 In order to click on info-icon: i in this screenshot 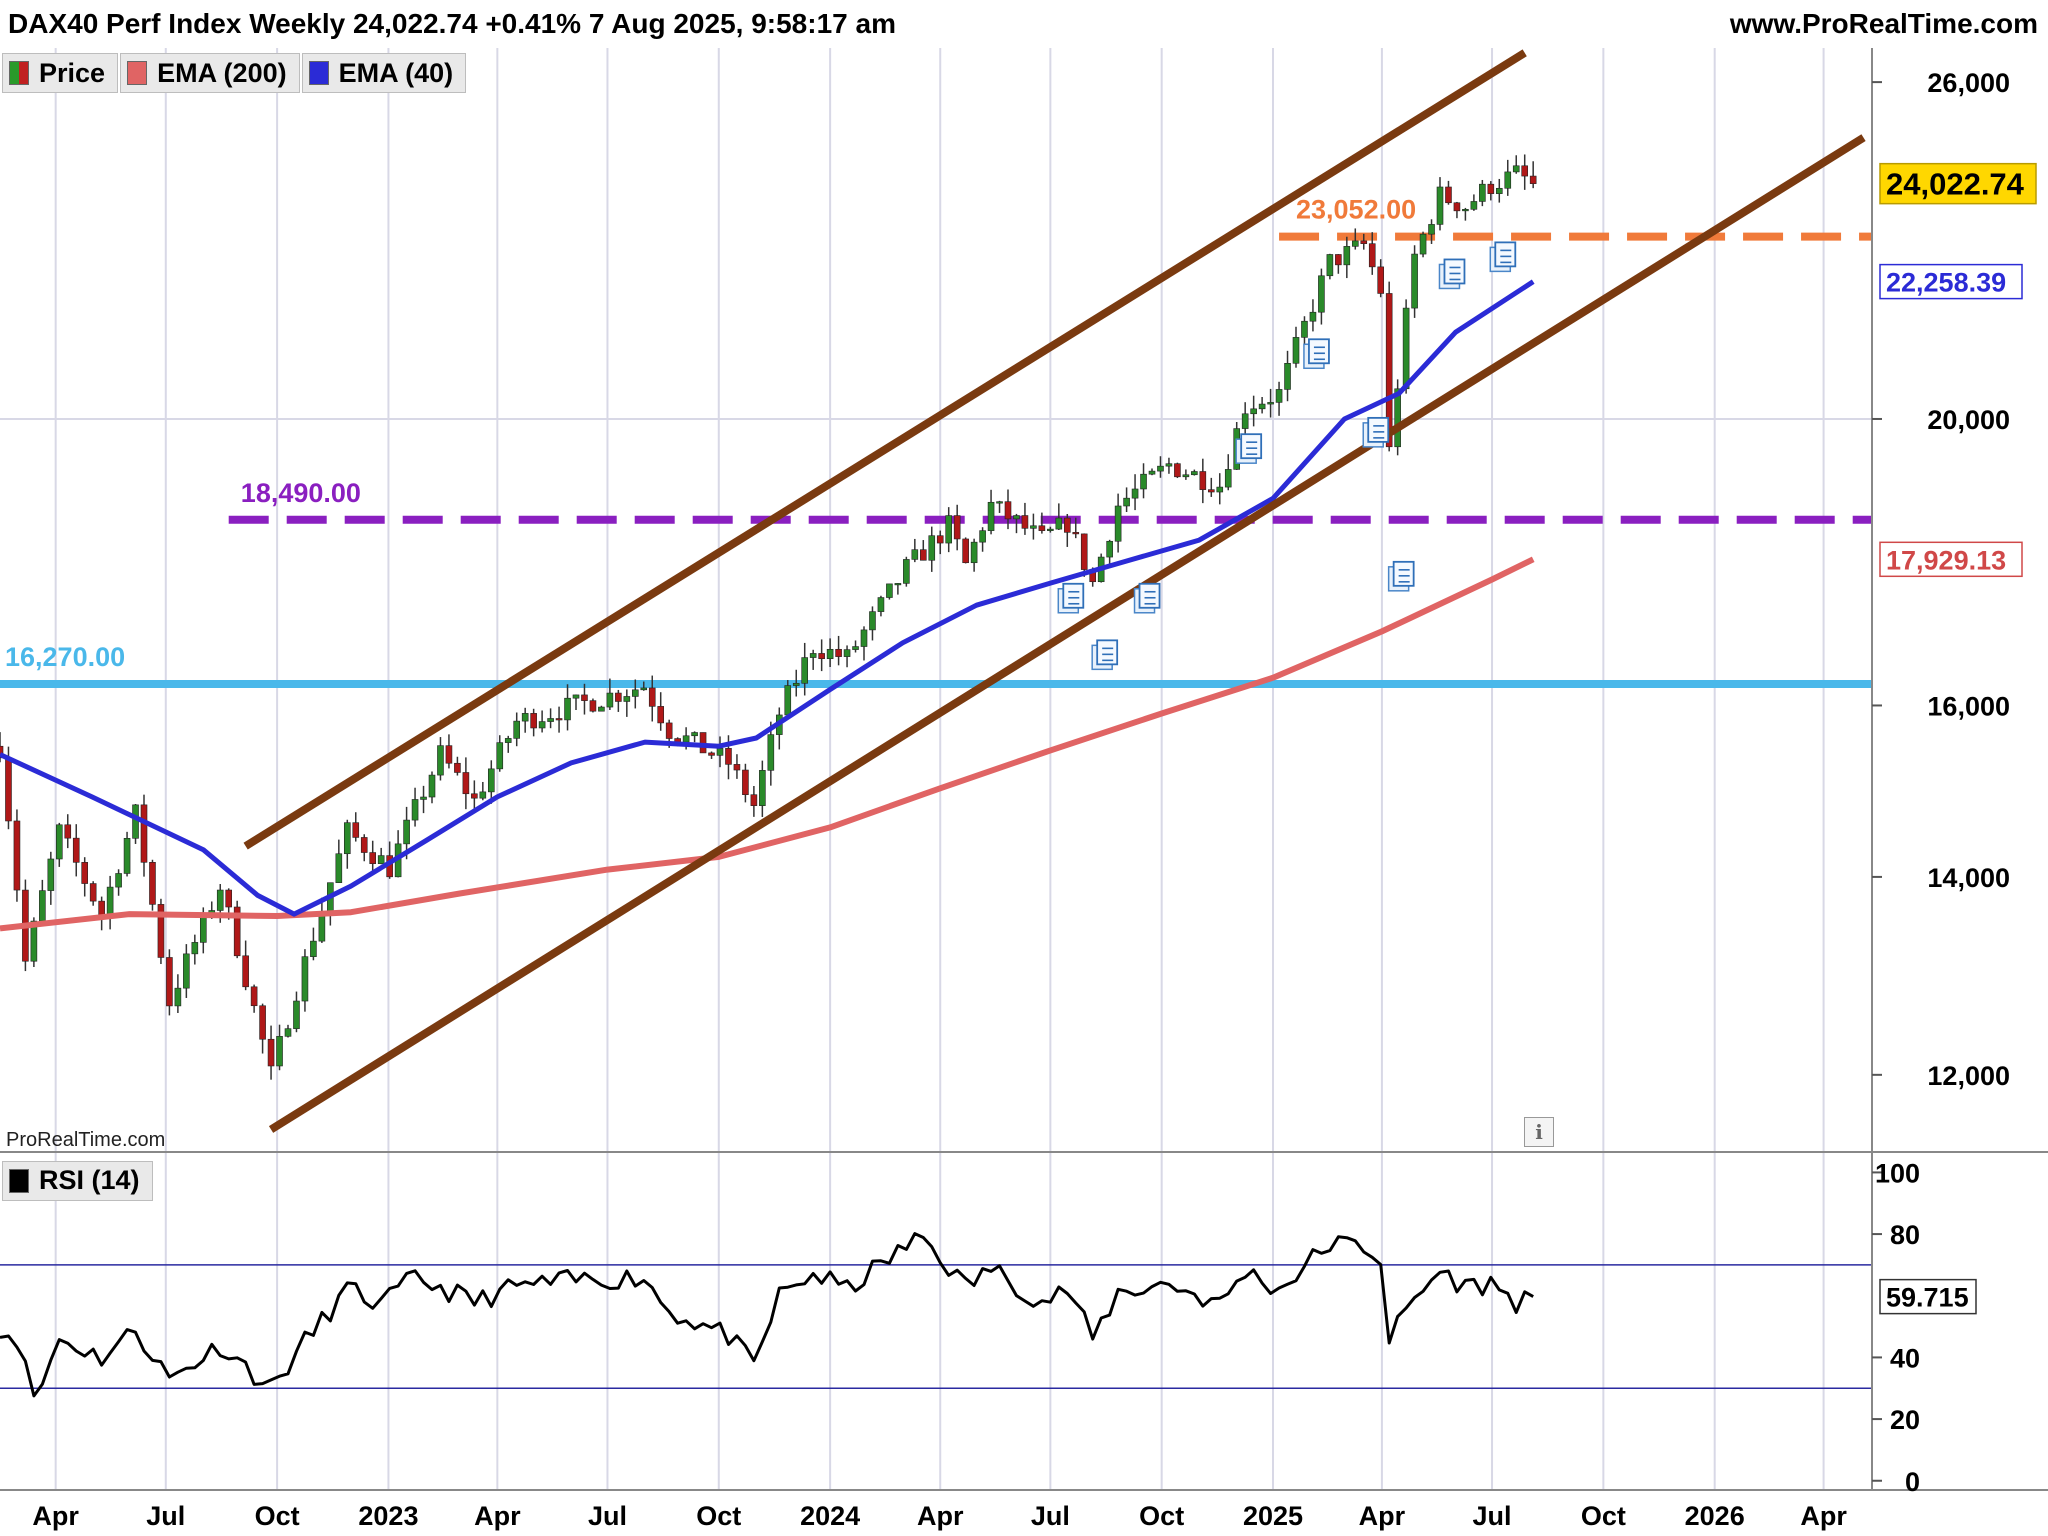, I will do `click(1539, 1132)`.